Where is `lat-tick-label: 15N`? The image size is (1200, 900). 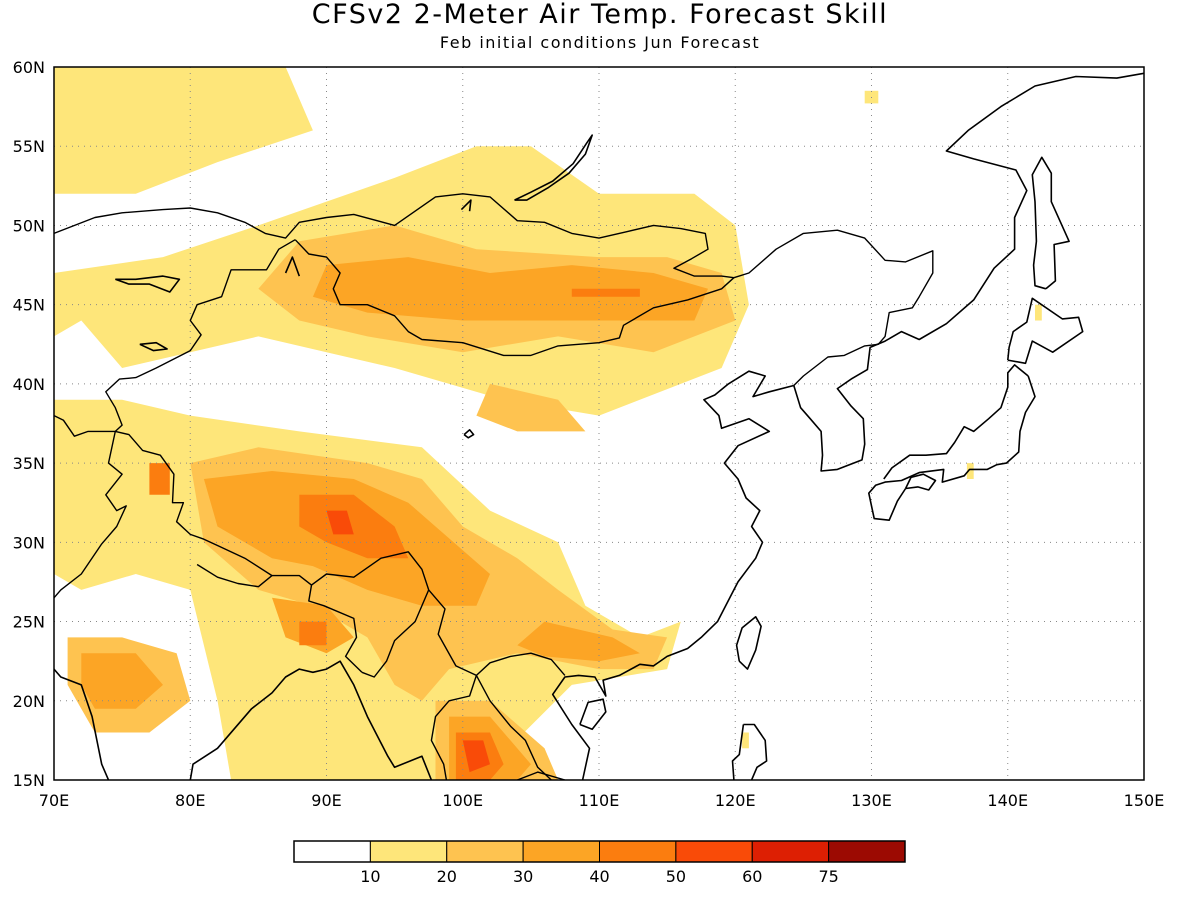 lat-tick-label: 15N is located at coordinates (29, 780).